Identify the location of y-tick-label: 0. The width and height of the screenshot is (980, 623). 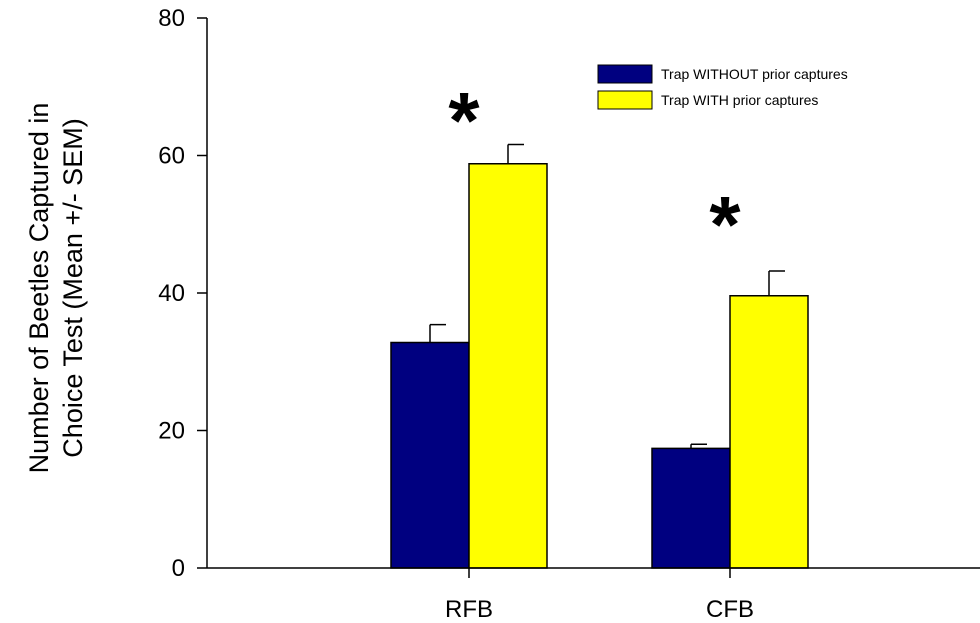
(178, 568).